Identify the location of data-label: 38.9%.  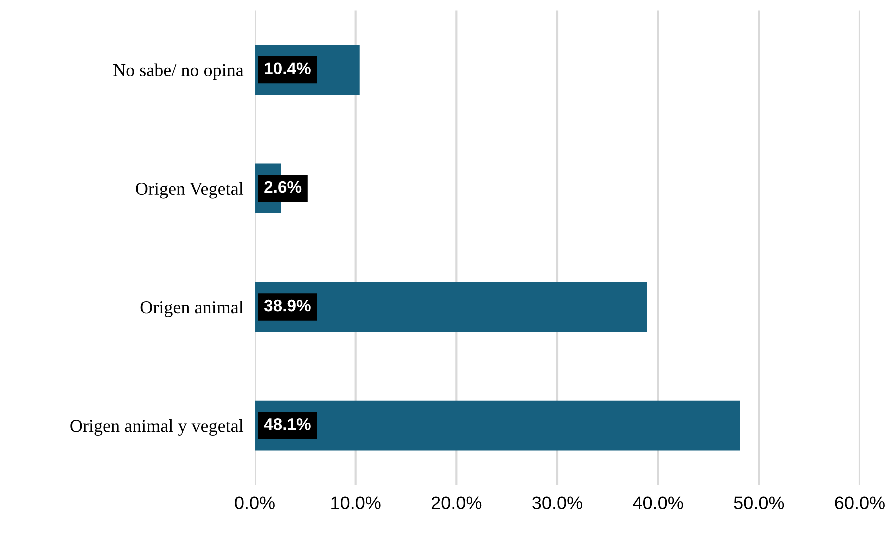
(287, 306).